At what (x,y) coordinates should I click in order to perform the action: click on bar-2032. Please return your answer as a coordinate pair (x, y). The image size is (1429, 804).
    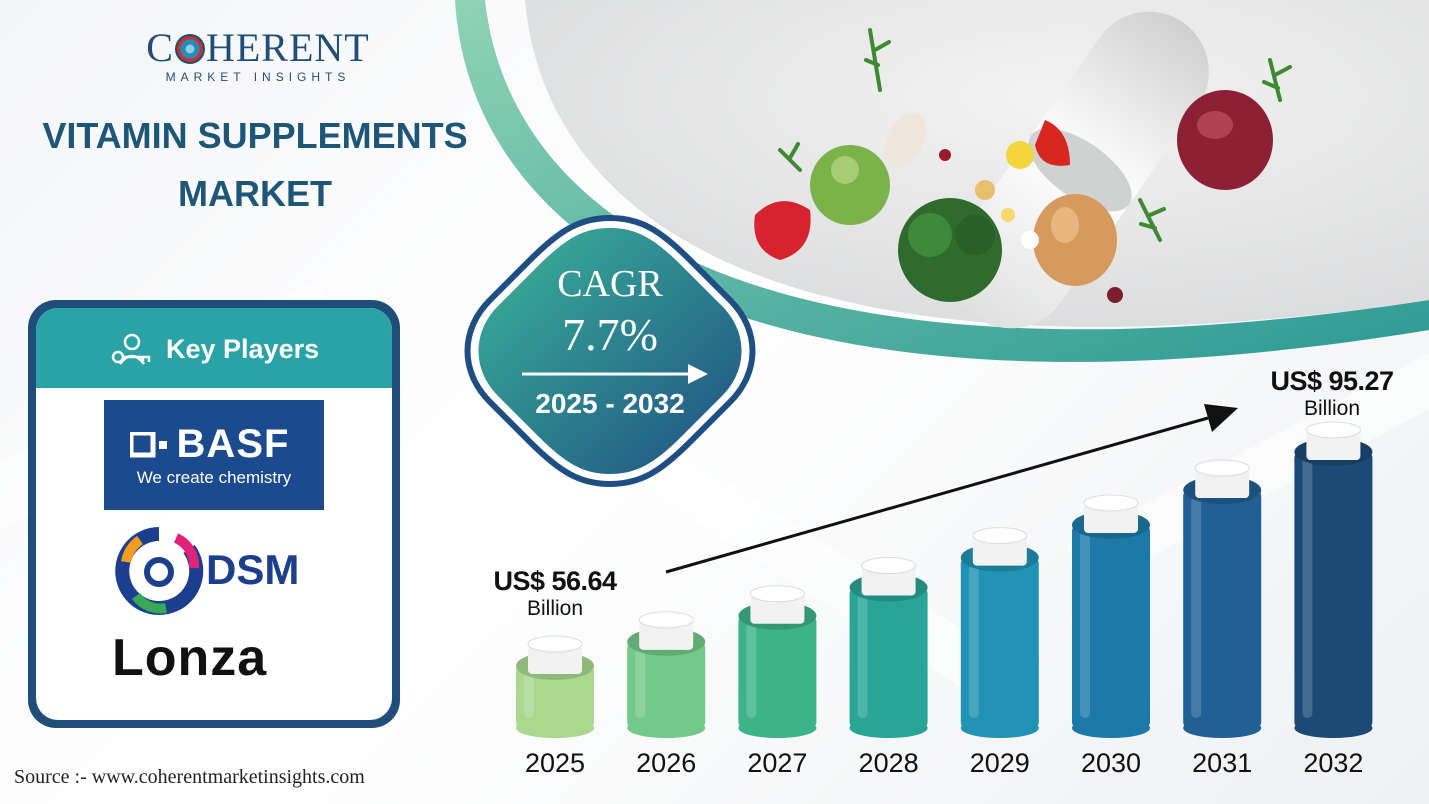
    Looking at the image, I should click on (1333, 579).